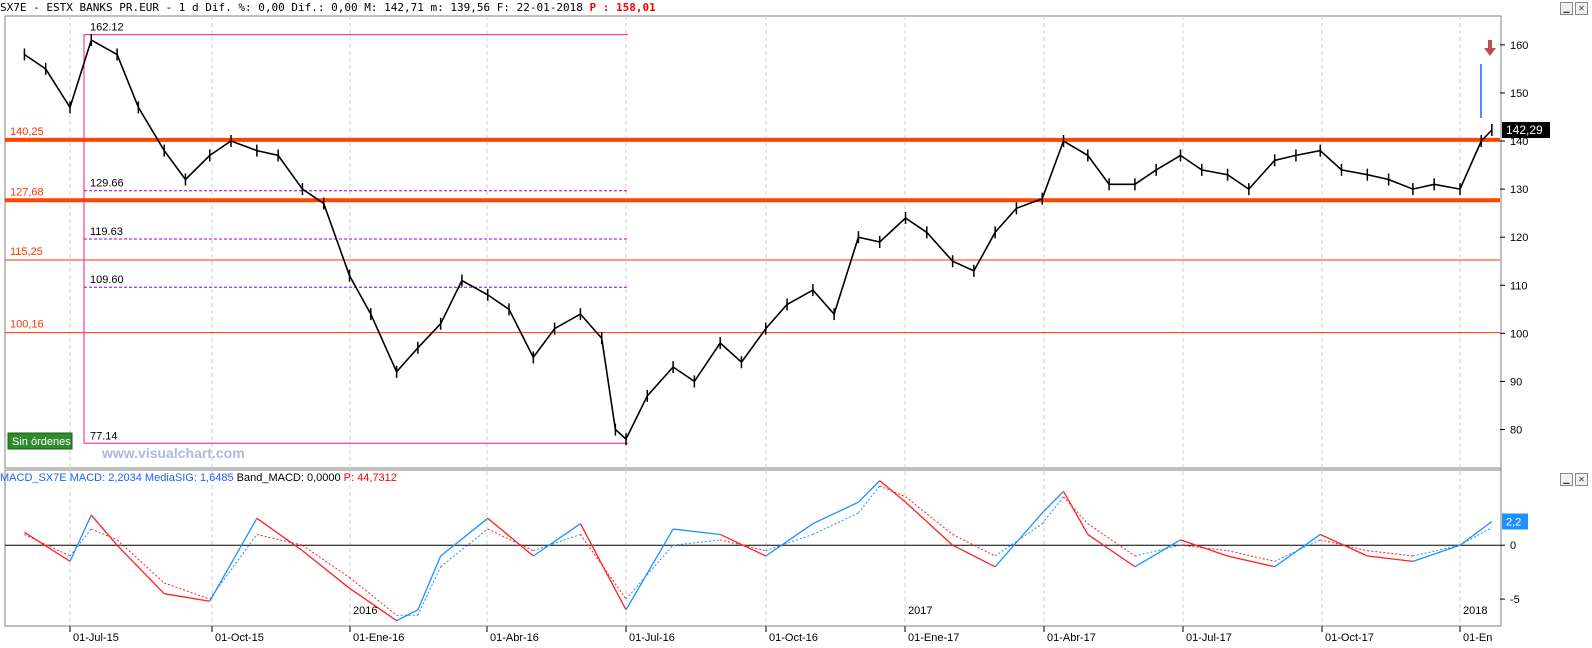  I want to click on fib-label: 162.12, so click(107, 28).